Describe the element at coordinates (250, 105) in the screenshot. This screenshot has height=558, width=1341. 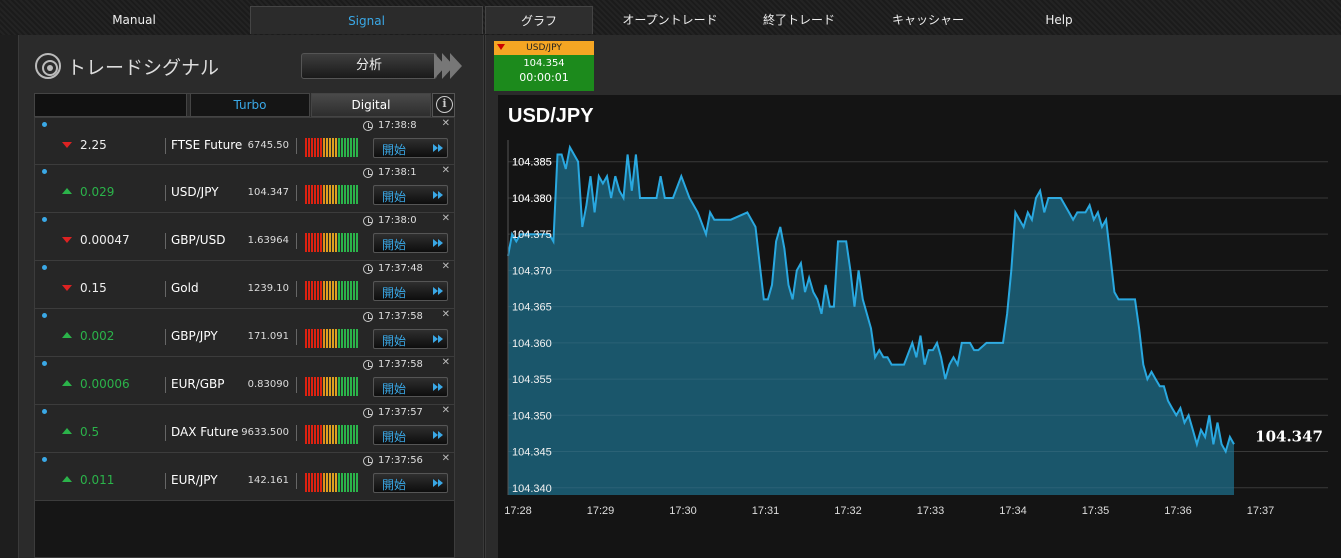
I see `turbo-tab: Turbo` at that location.